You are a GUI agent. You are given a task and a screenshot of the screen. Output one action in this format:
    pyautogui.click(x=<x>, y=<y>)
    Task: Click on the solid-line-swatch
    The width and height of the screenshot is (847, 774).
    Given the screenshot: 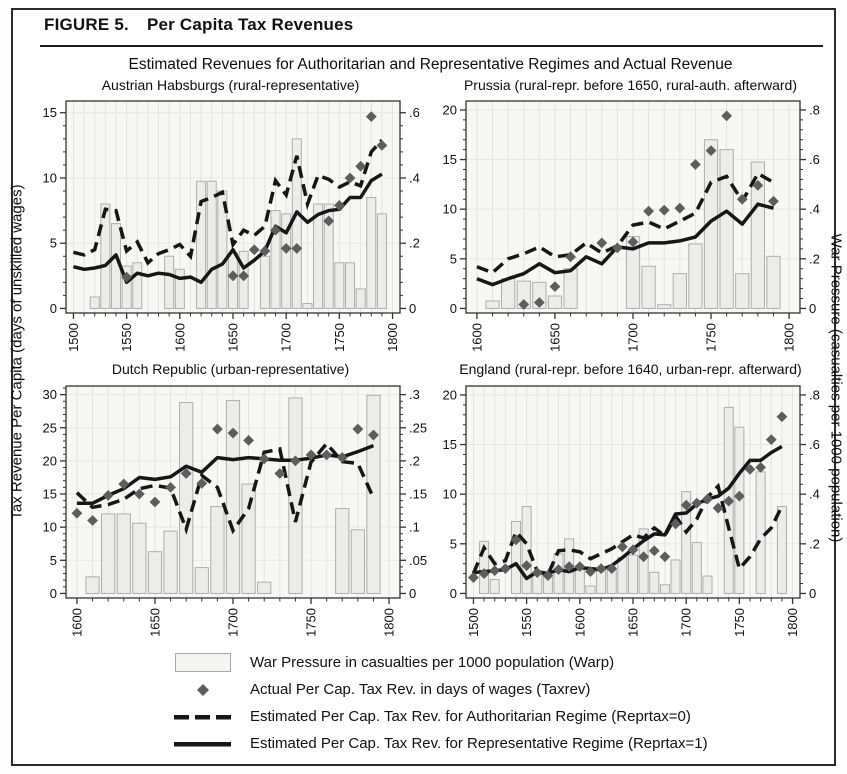 What is the action you would take?
    pyautogui.click(x=203, y=744)
    